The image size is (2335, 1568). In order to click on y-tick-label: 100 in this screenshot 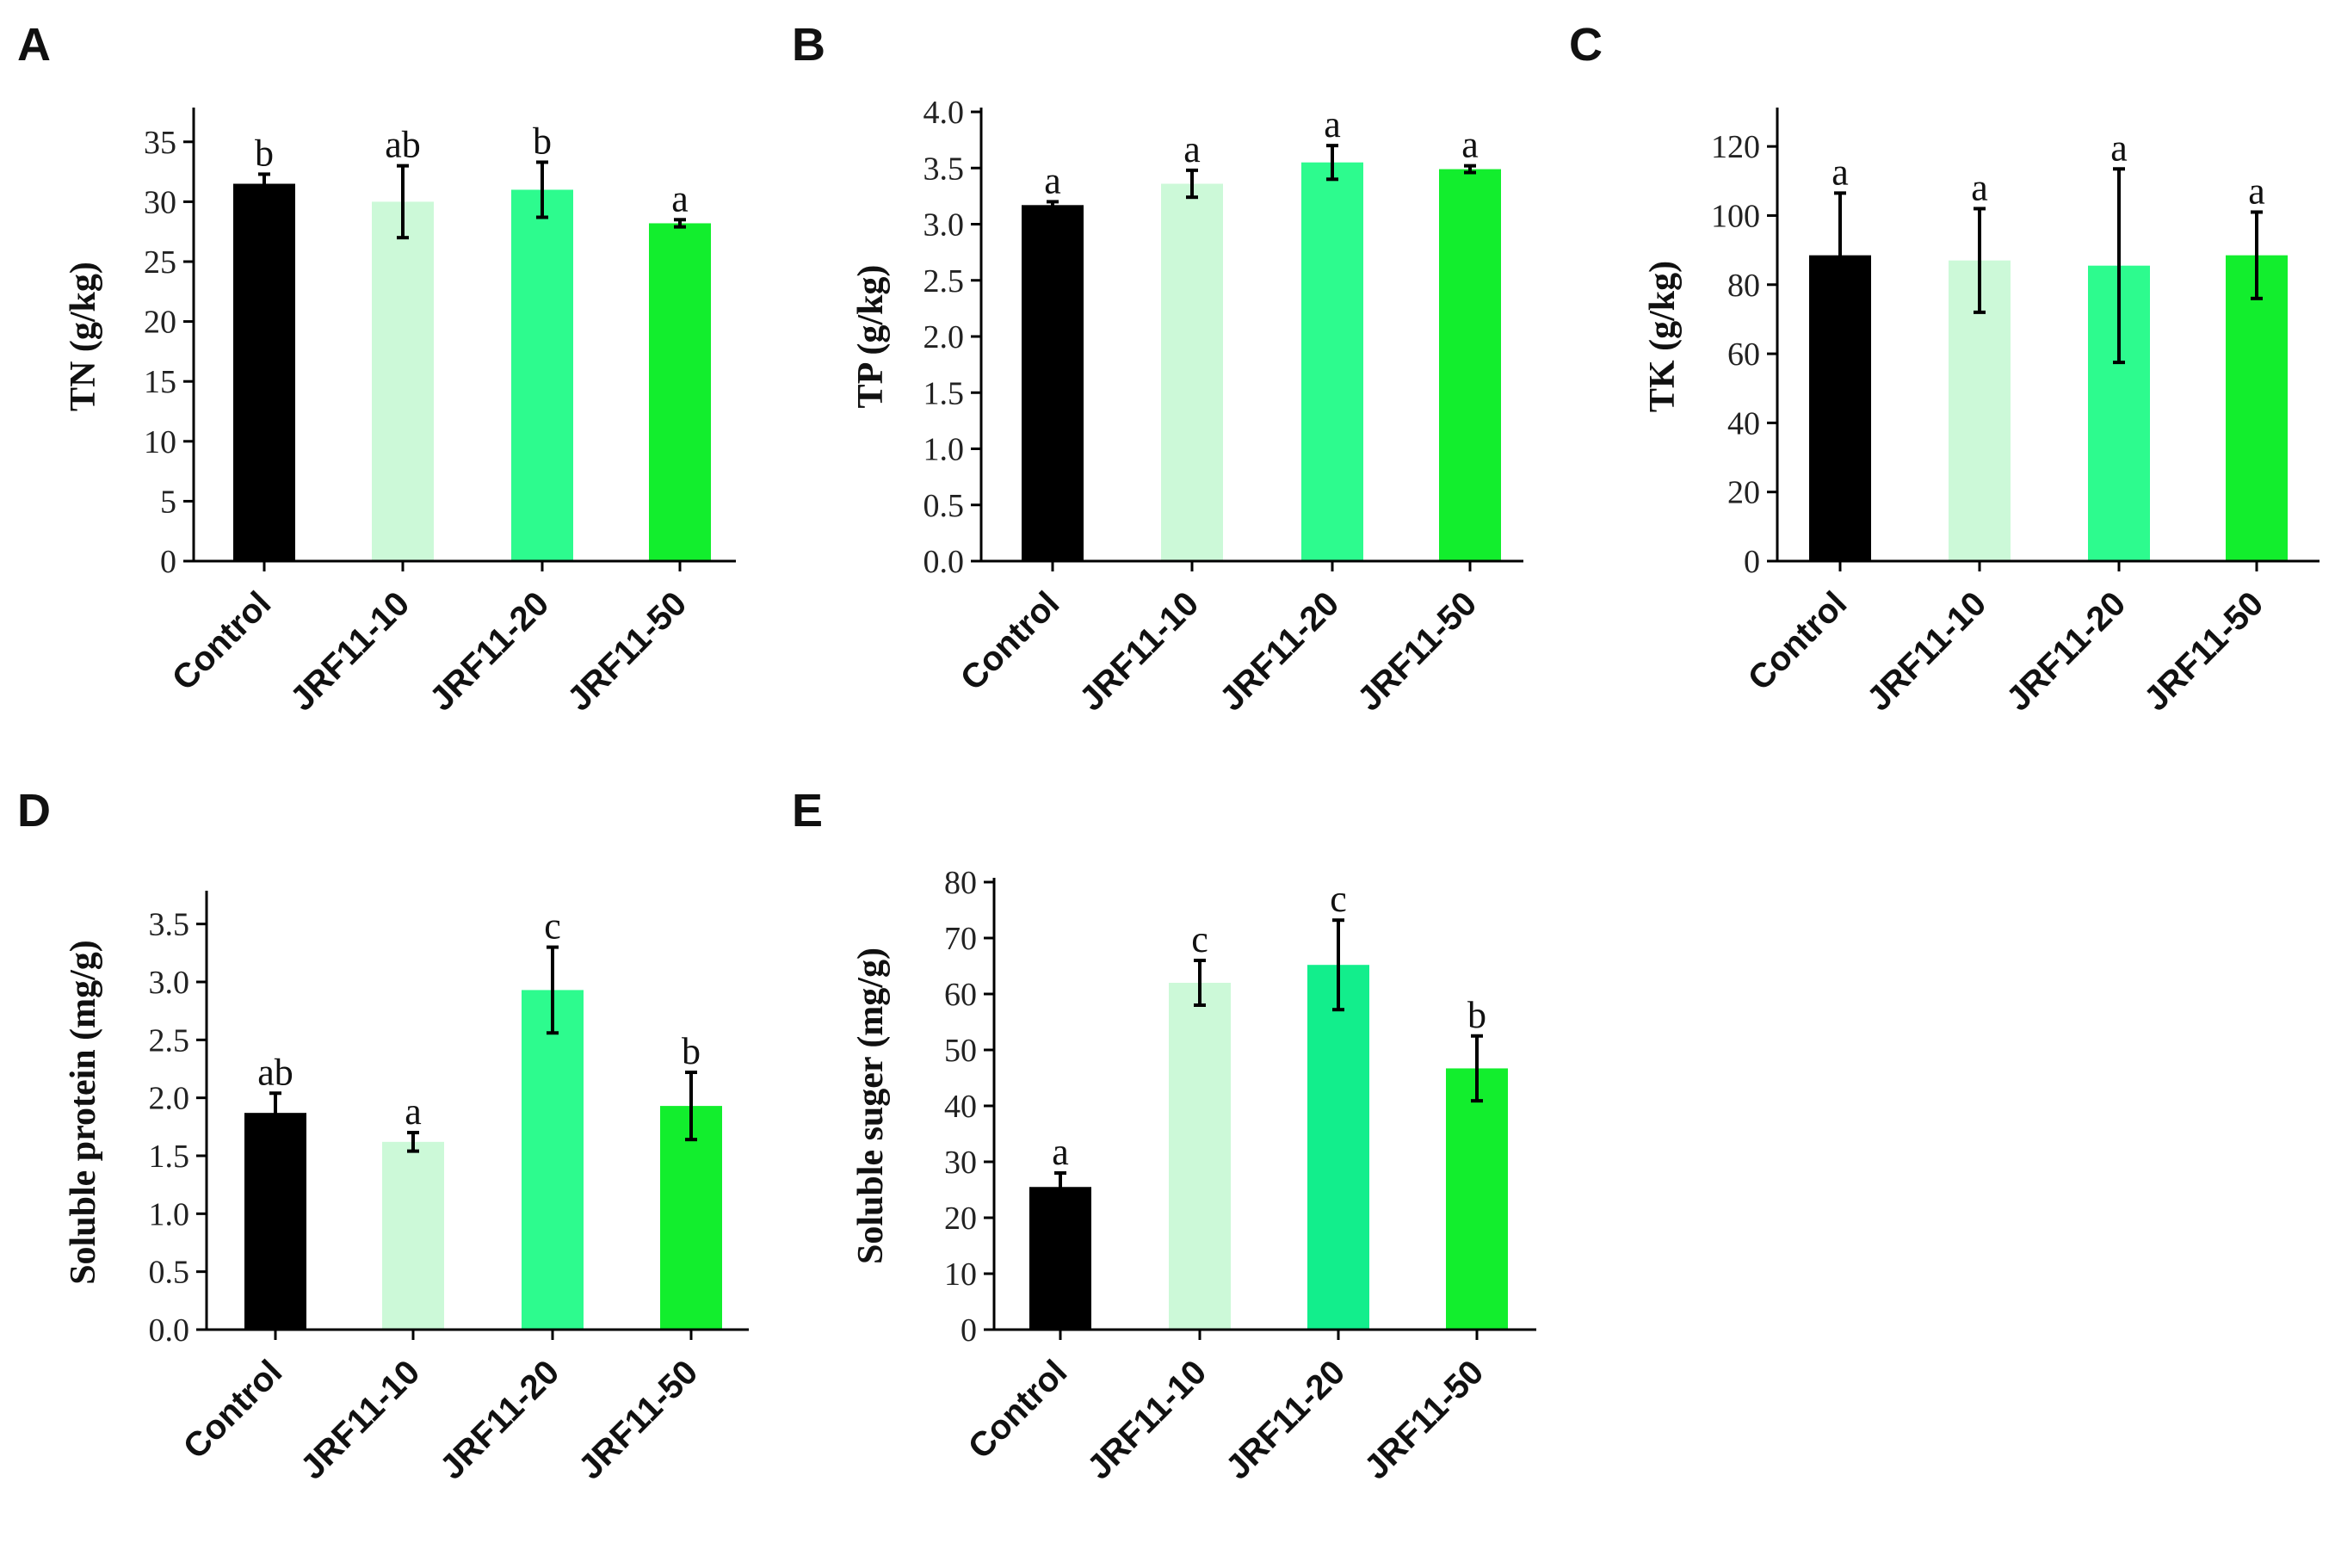, I will do `click(1735, 216)`.